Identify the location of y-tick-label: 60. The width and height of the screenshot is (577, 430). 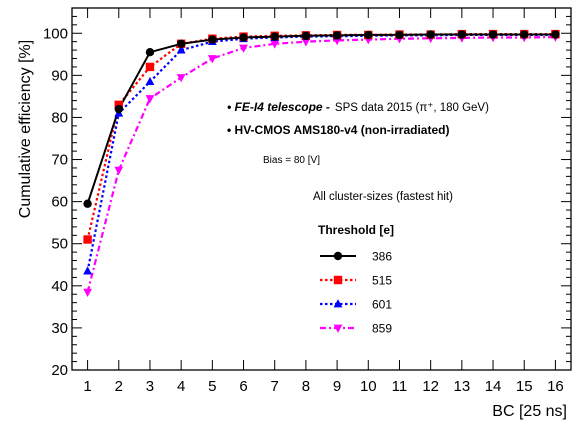
(59, 202).